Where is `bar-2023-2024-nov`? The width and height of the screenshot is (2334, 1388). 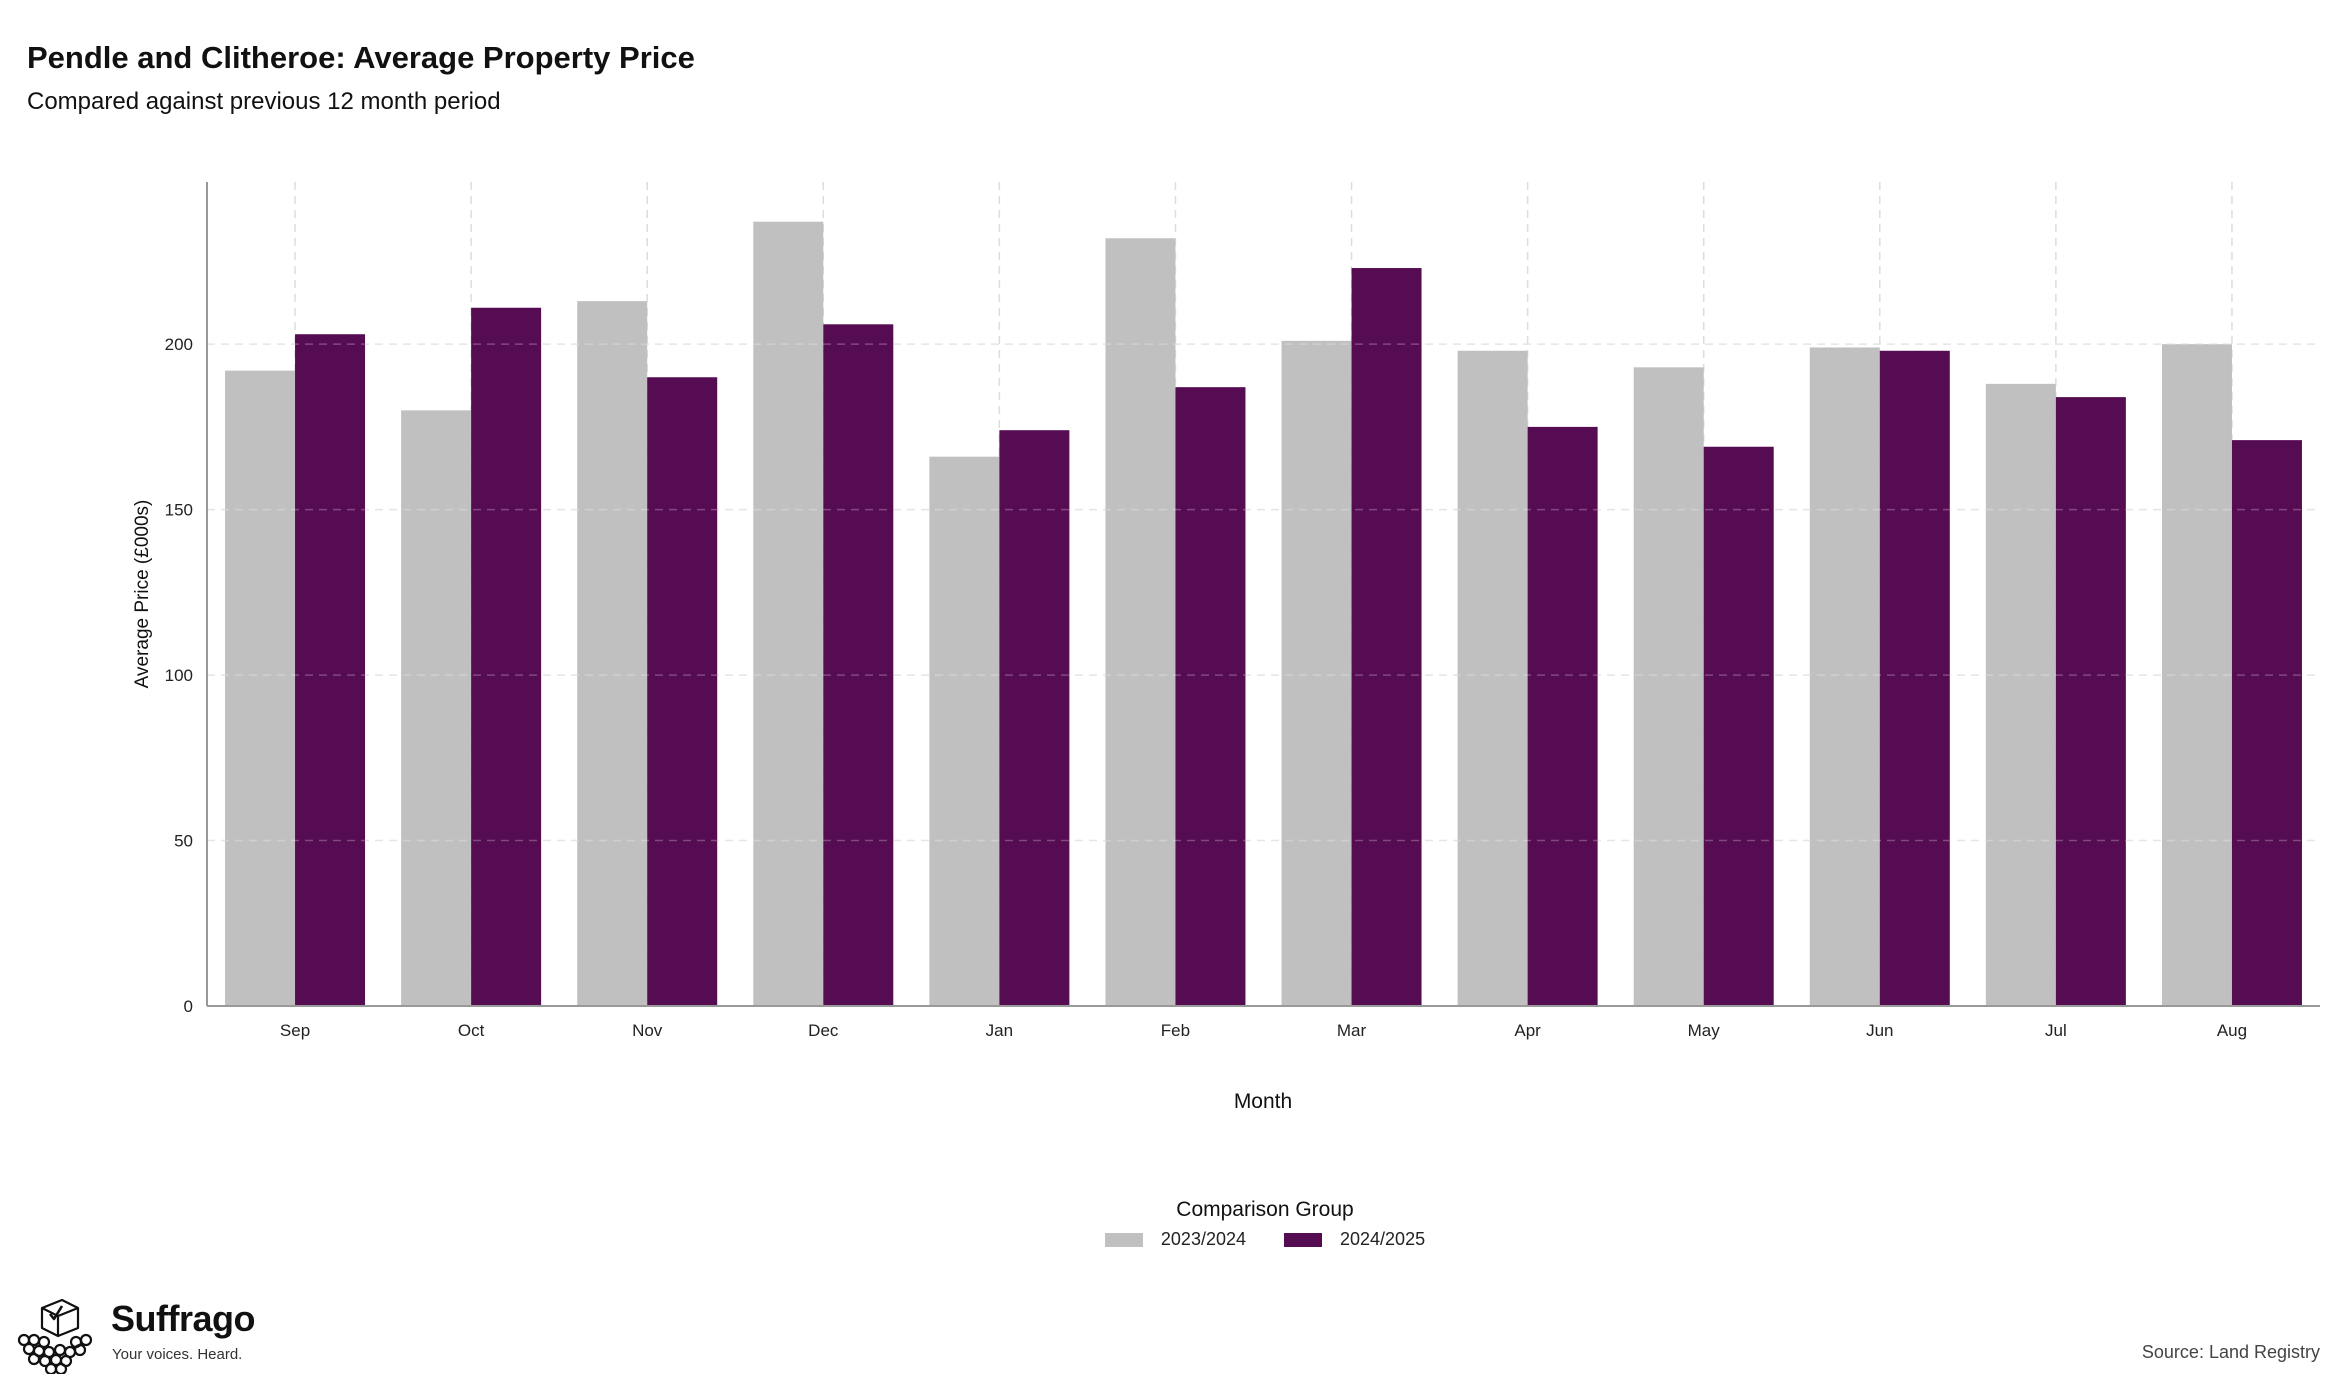
bar-2023-2024-nov is located at coordinates (612, 653).